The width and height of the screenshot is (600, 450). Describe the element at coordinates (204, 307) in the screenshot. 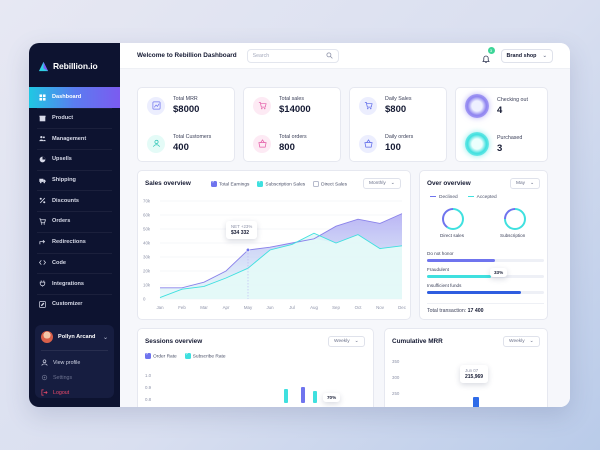

I see `x-tick-label: Mar` at that location.